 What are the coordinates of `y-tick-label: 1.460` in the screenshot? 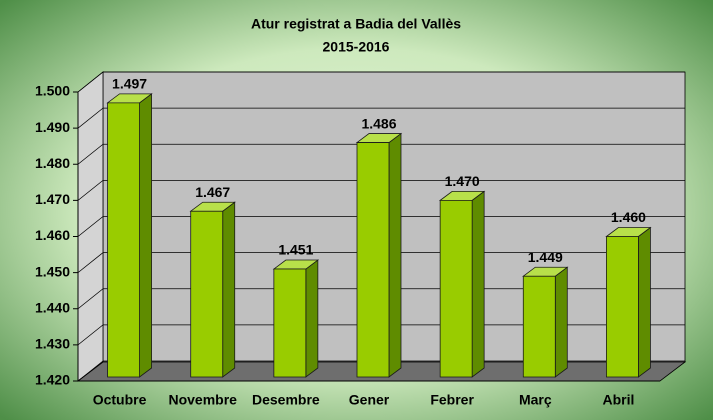 It's located at (52, 235).